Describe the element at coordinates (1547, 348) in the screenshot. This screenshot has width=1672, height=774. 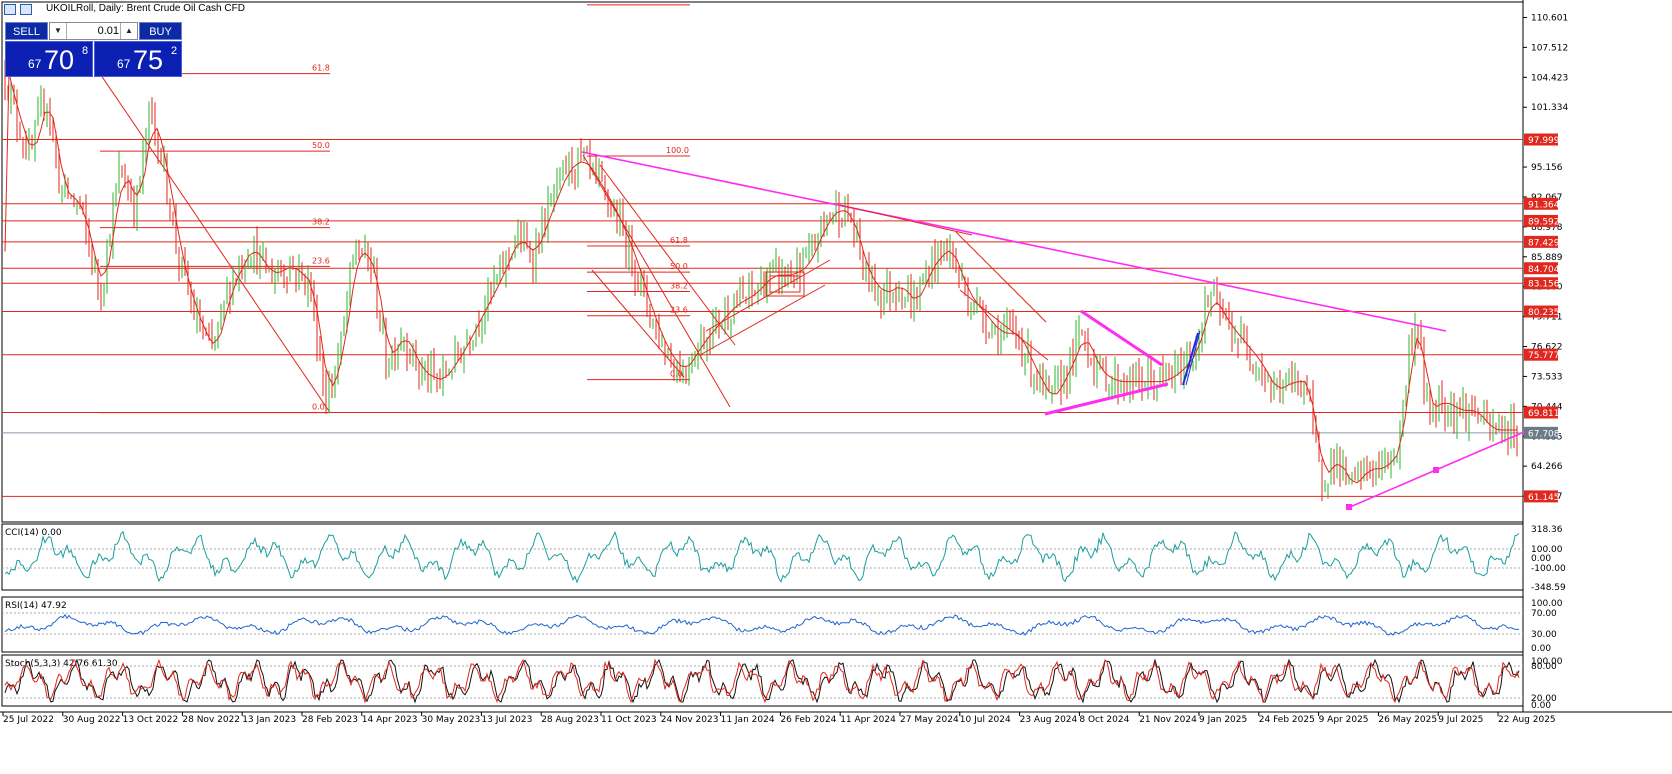
I see `price-axis-label: 76.622` at that location.